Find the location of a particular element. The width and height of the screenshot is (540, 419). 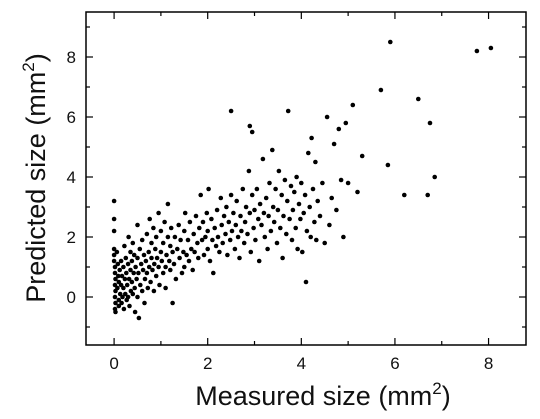

x-tick-label: 0 is located at coordinates (113, 363).